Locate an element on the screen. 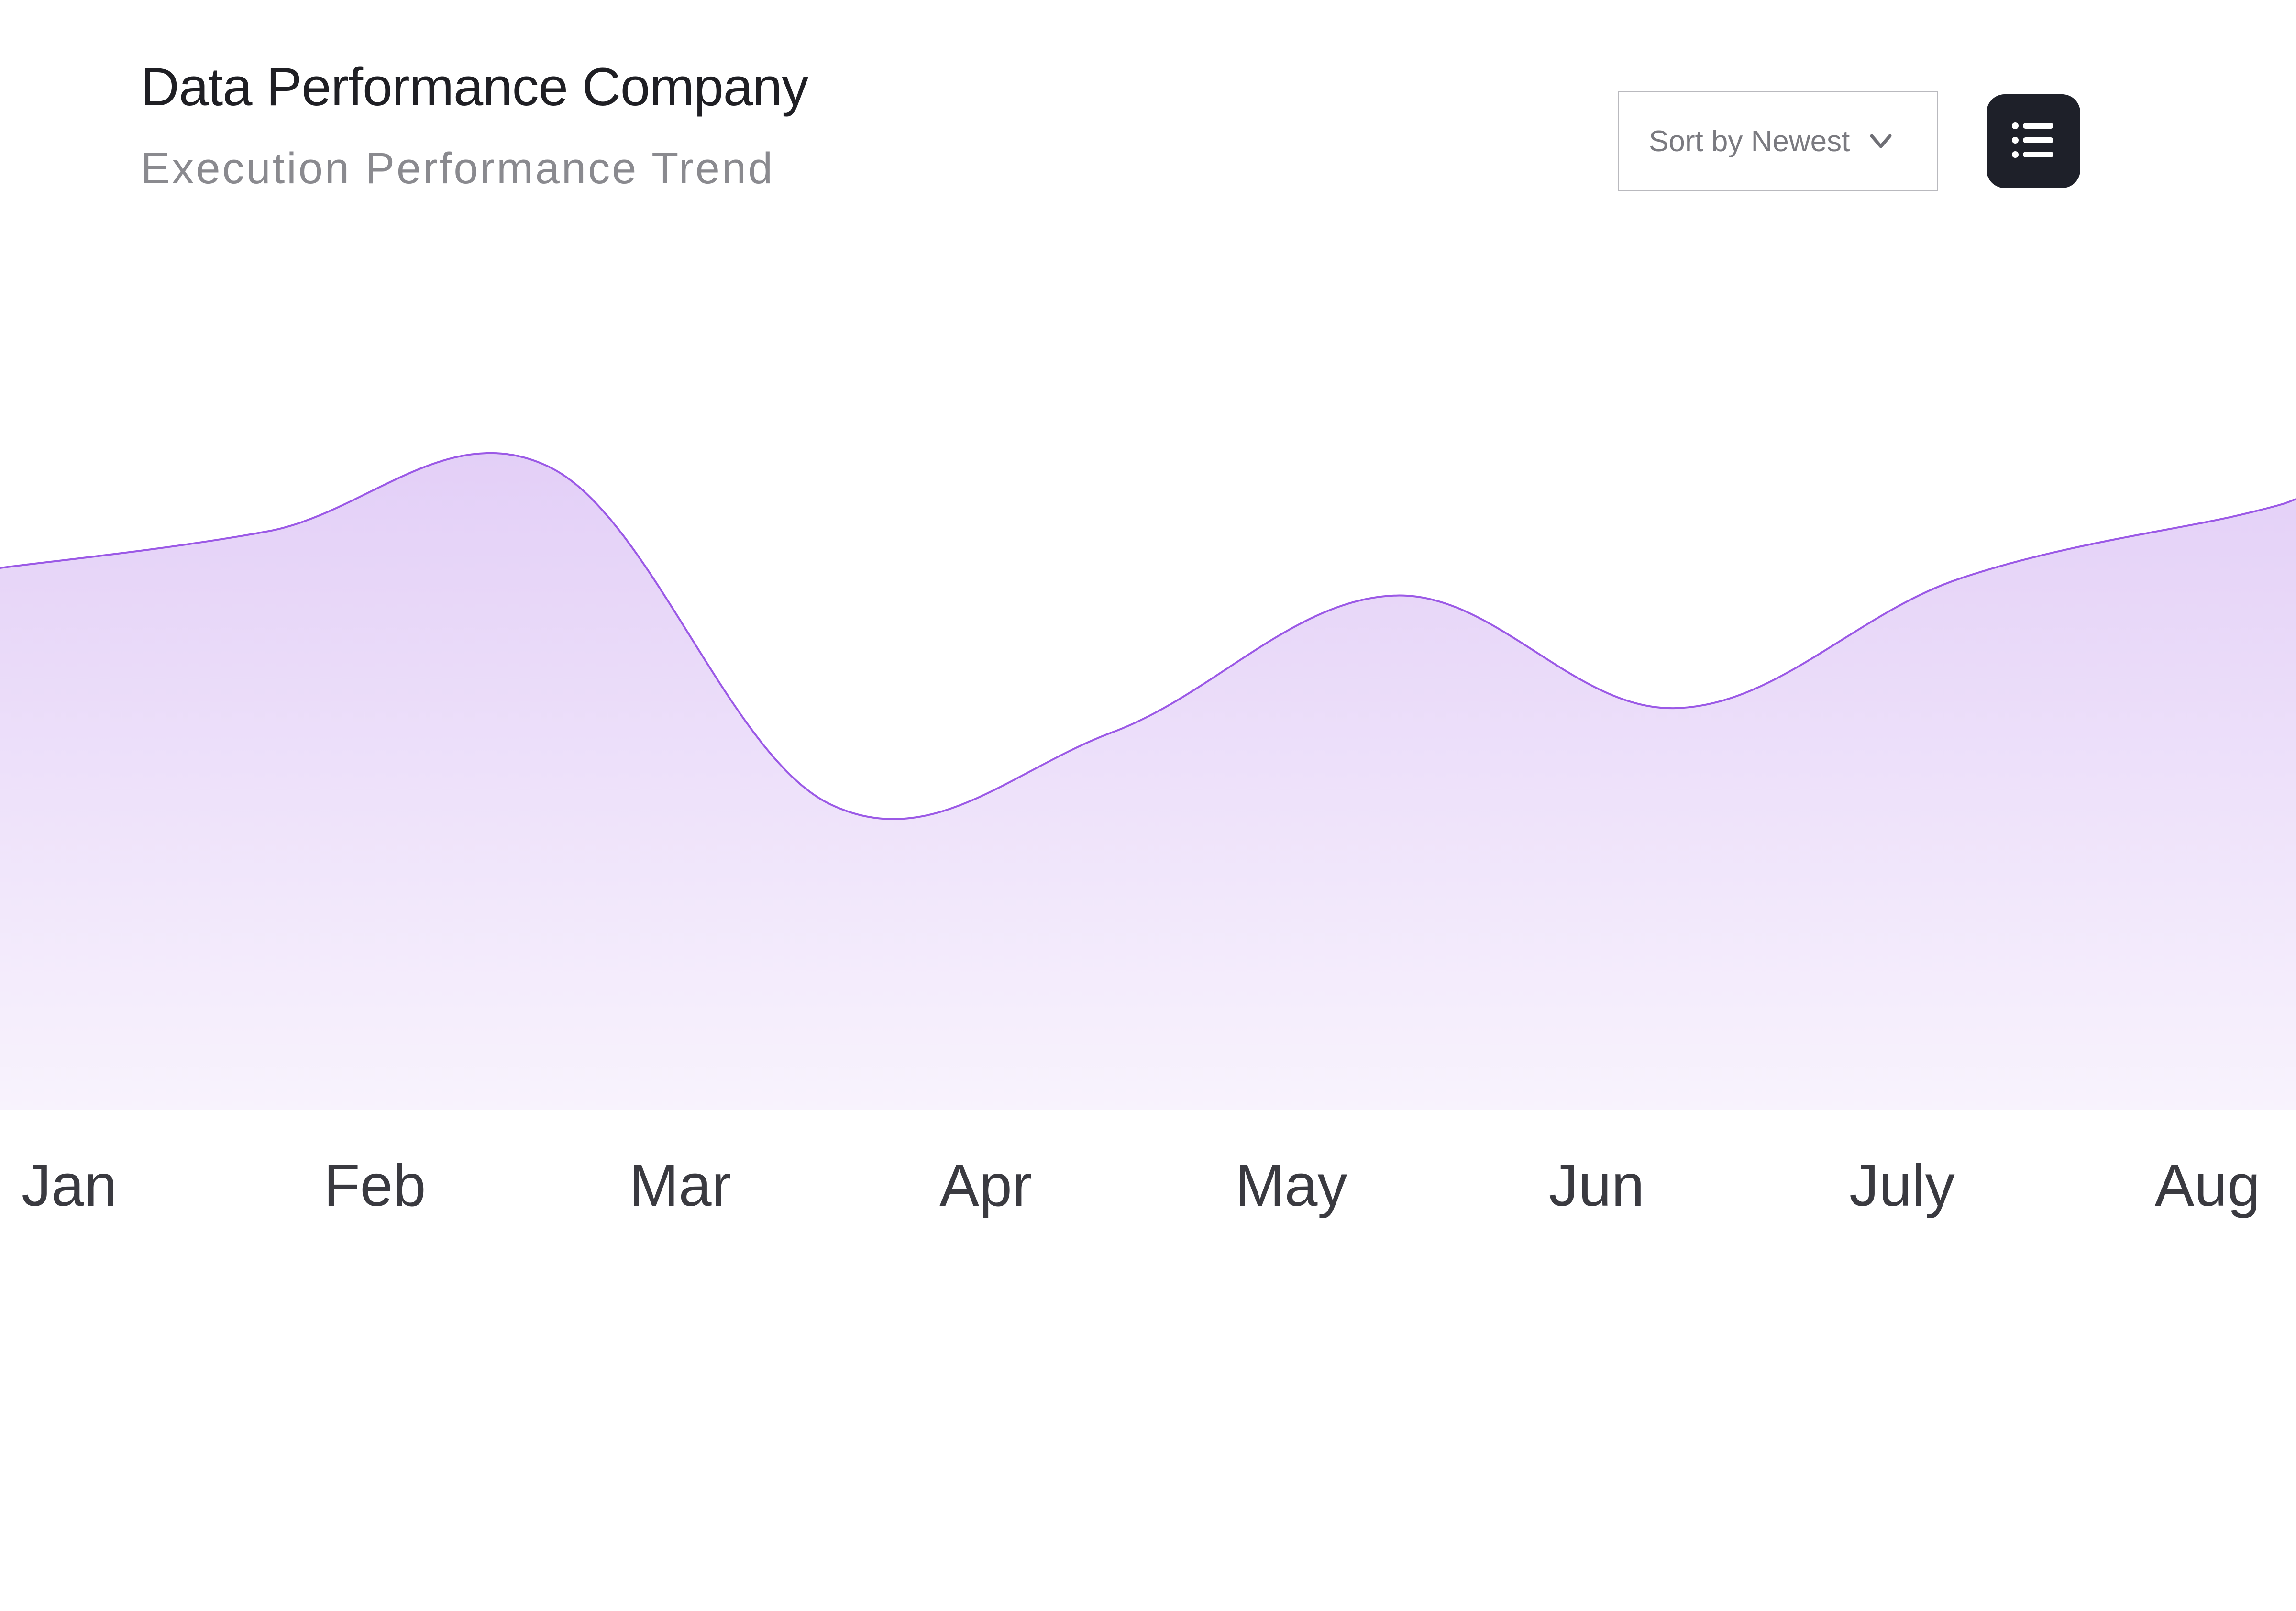 This screenshot has width=2296, height=1611. x-tick-label-mar: Mar is located at coordinates (680, 1186).